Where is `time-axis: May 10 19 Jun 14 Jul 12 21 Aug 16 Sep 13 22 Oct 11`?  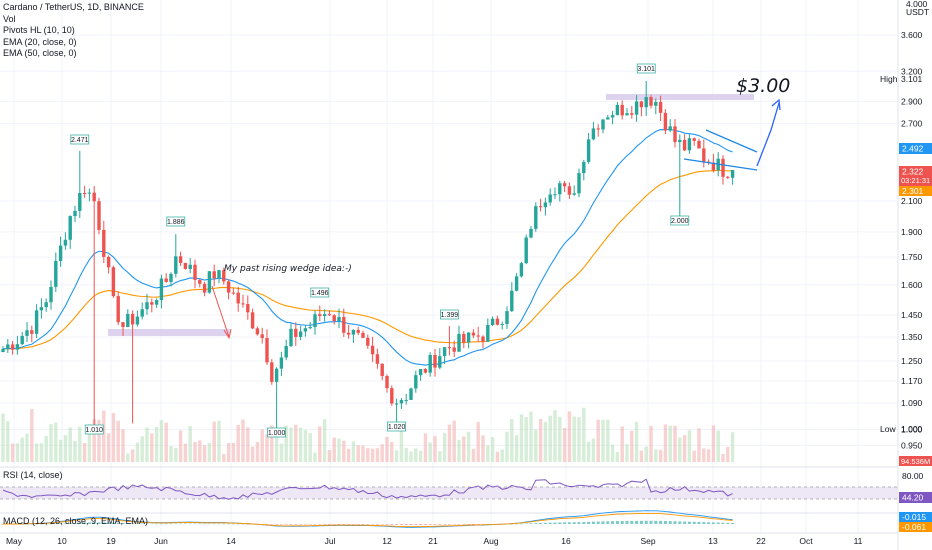
time-axis: May 10 19 Jun 14 Jul 12 21 Aug 16 Sep 13 22 Oct 11 is located at coordinates (434, 541).